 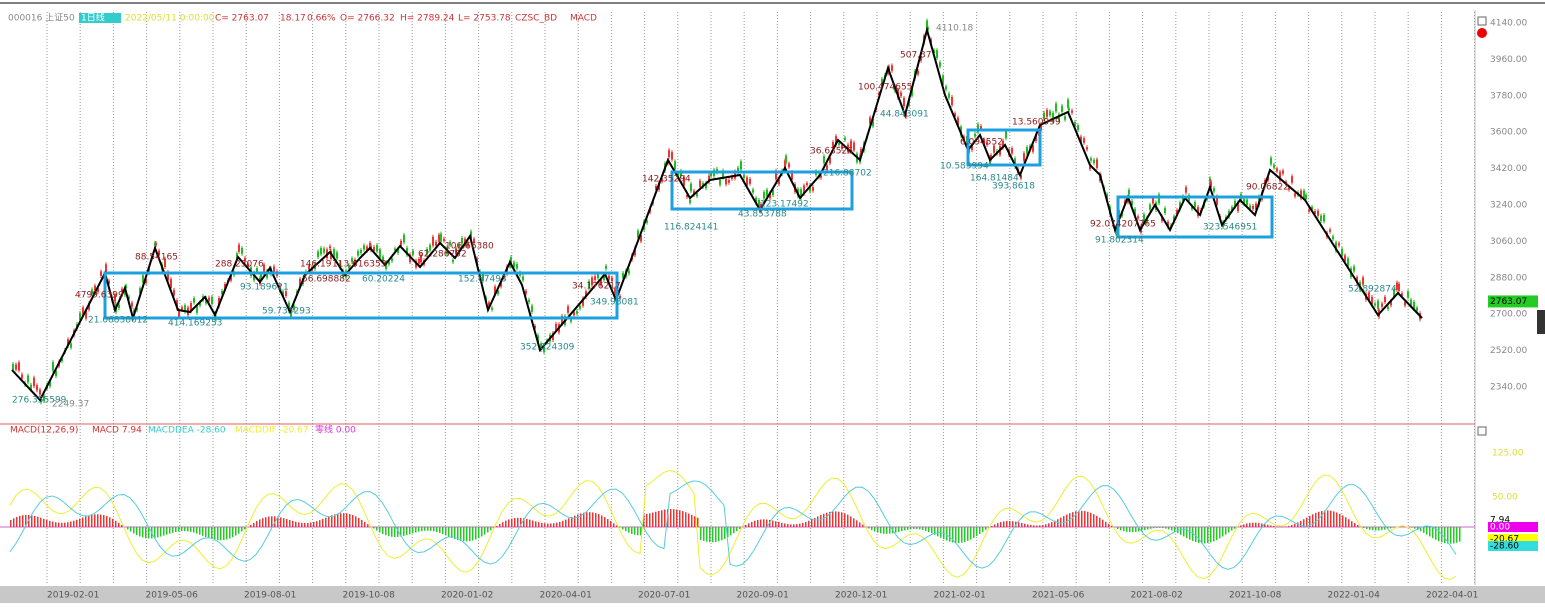 I want to click on zigzag-label: 10.583994, so click(x=964, y=167).